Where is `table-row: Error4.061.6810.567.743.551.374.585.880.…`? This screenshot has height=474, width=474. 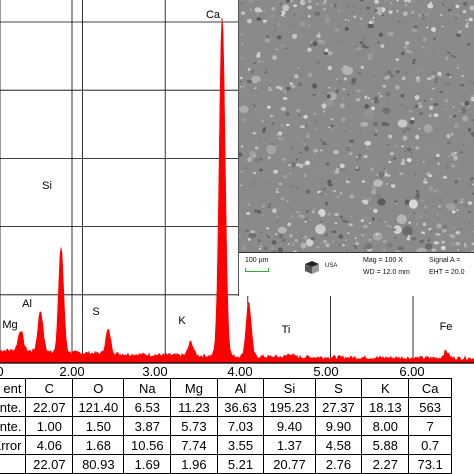 table-row: Error4.061.6810.567.743.551.374.585.880.… is located at coordinates (226, 445).